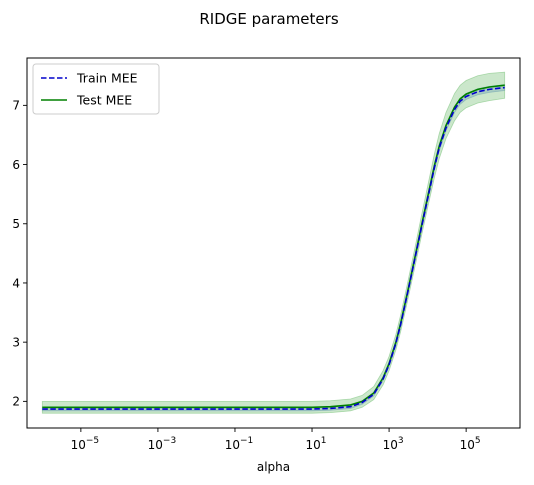 The width and height of the screenshot is (534, 485). What do you see at coordinates (16, 165) in the screenshot?
I see `y-tick-label: 6` at bounding box center [16, 165].